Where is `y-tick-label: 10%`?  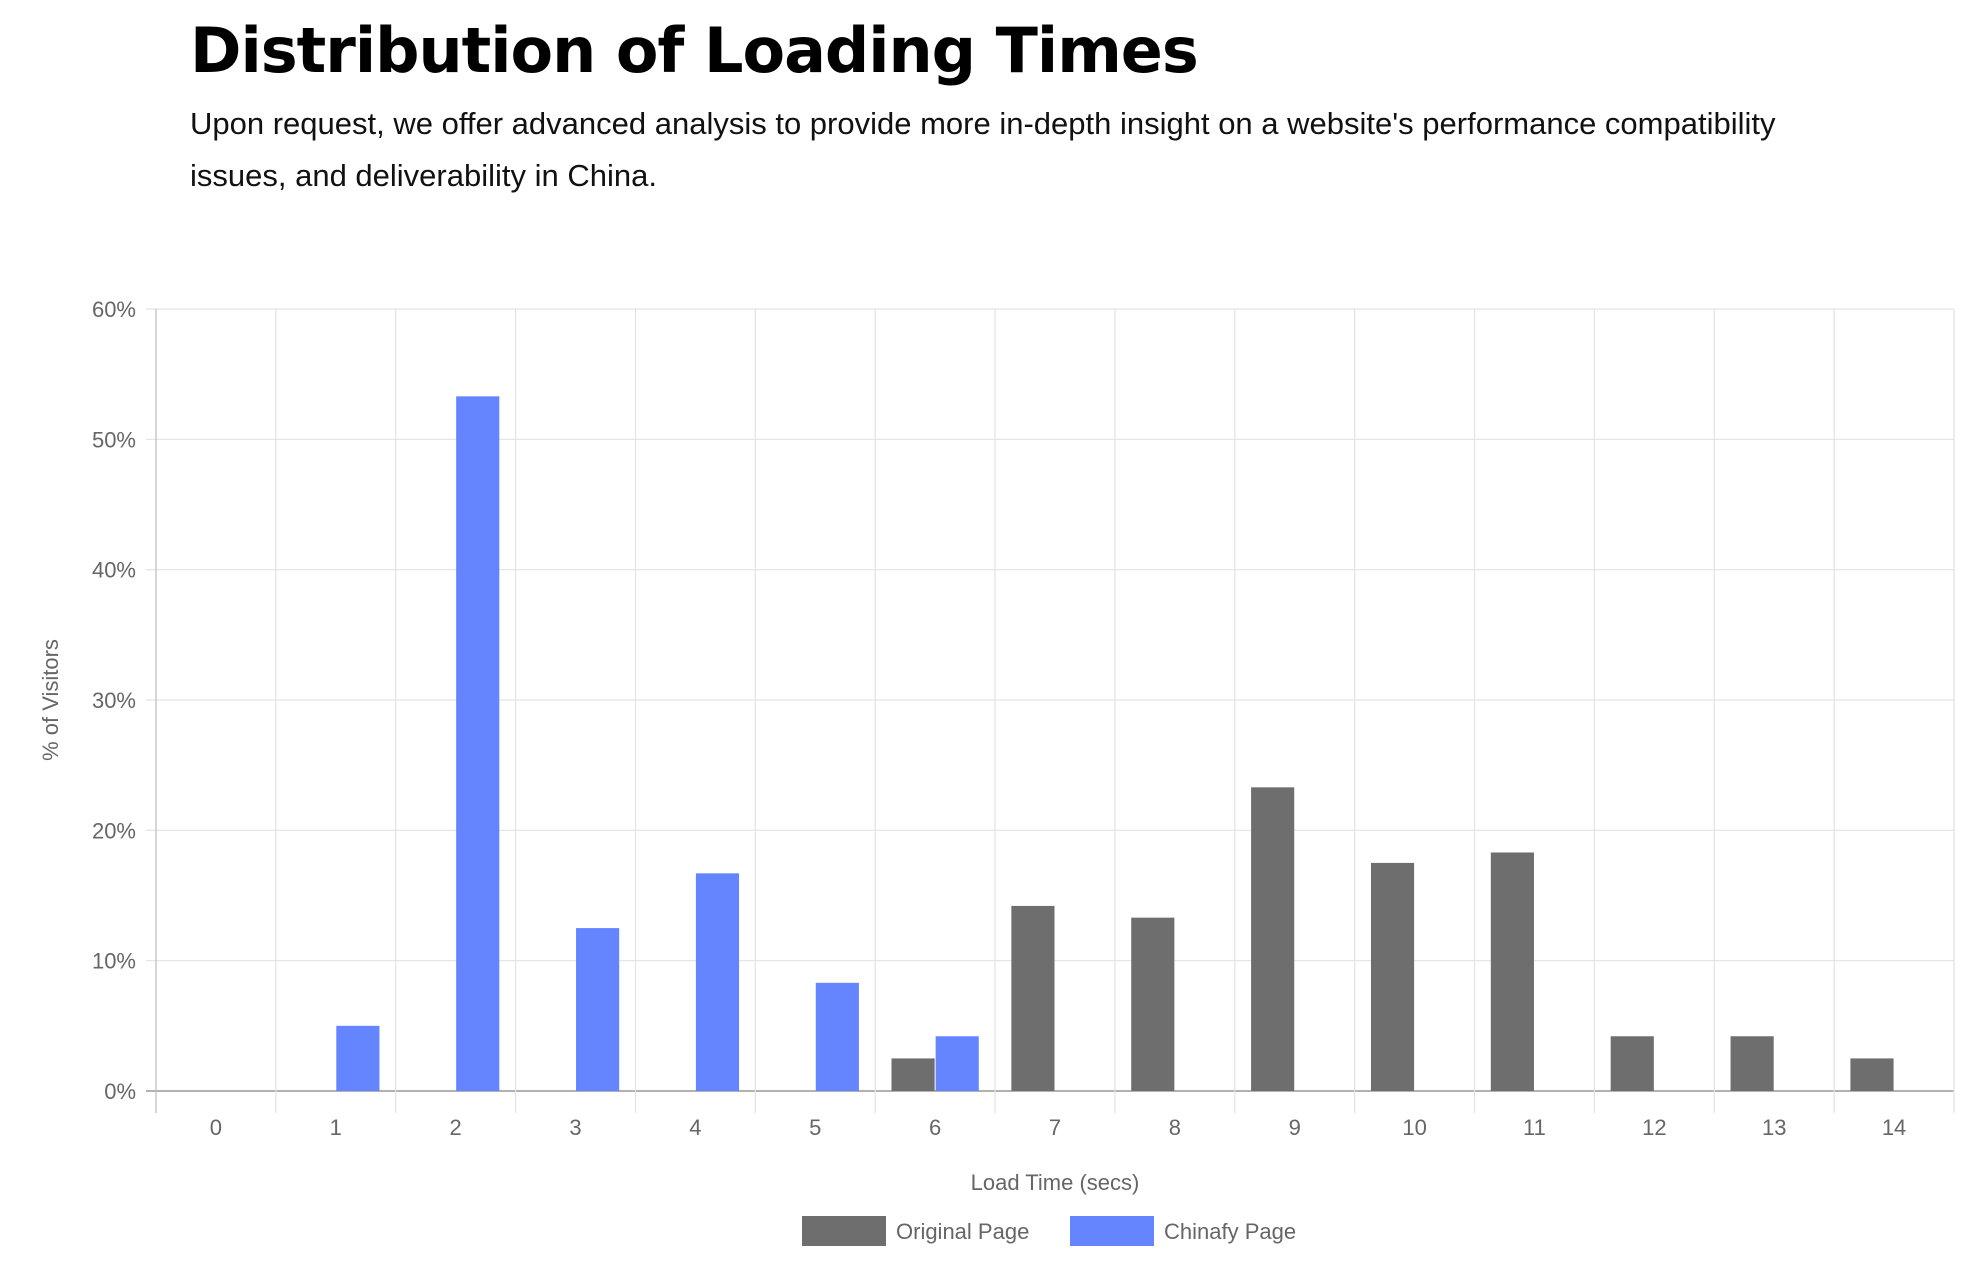 y-tick-label: 10% is located at coordinates (114, 961).